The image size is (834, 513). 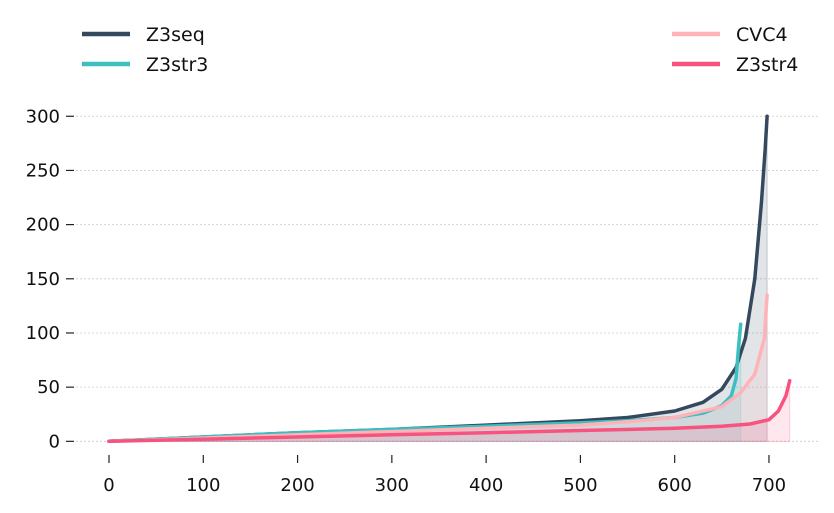 I want to click on legend-label-z3str3: Z3str3, so click(x=177, y=65).